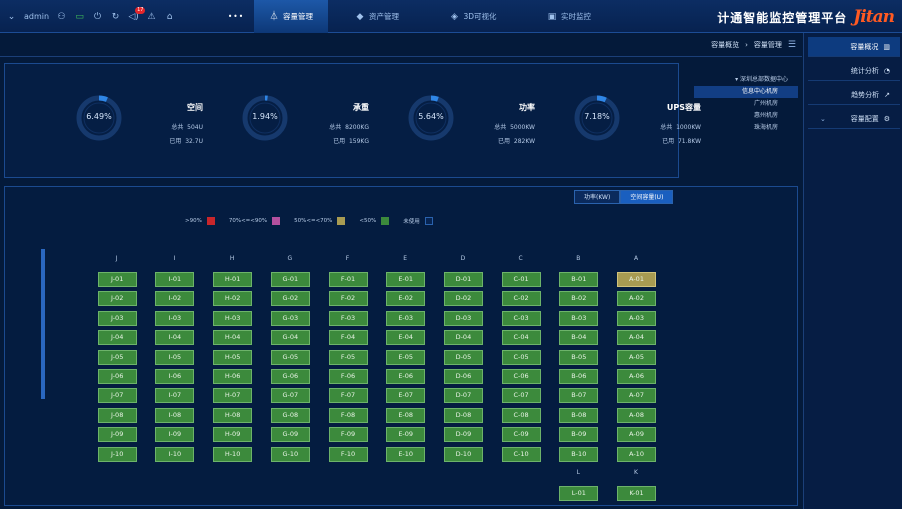 This screenshot has height=509, width=902. I want to click on rack-cell: H-07, so click(233, 396).